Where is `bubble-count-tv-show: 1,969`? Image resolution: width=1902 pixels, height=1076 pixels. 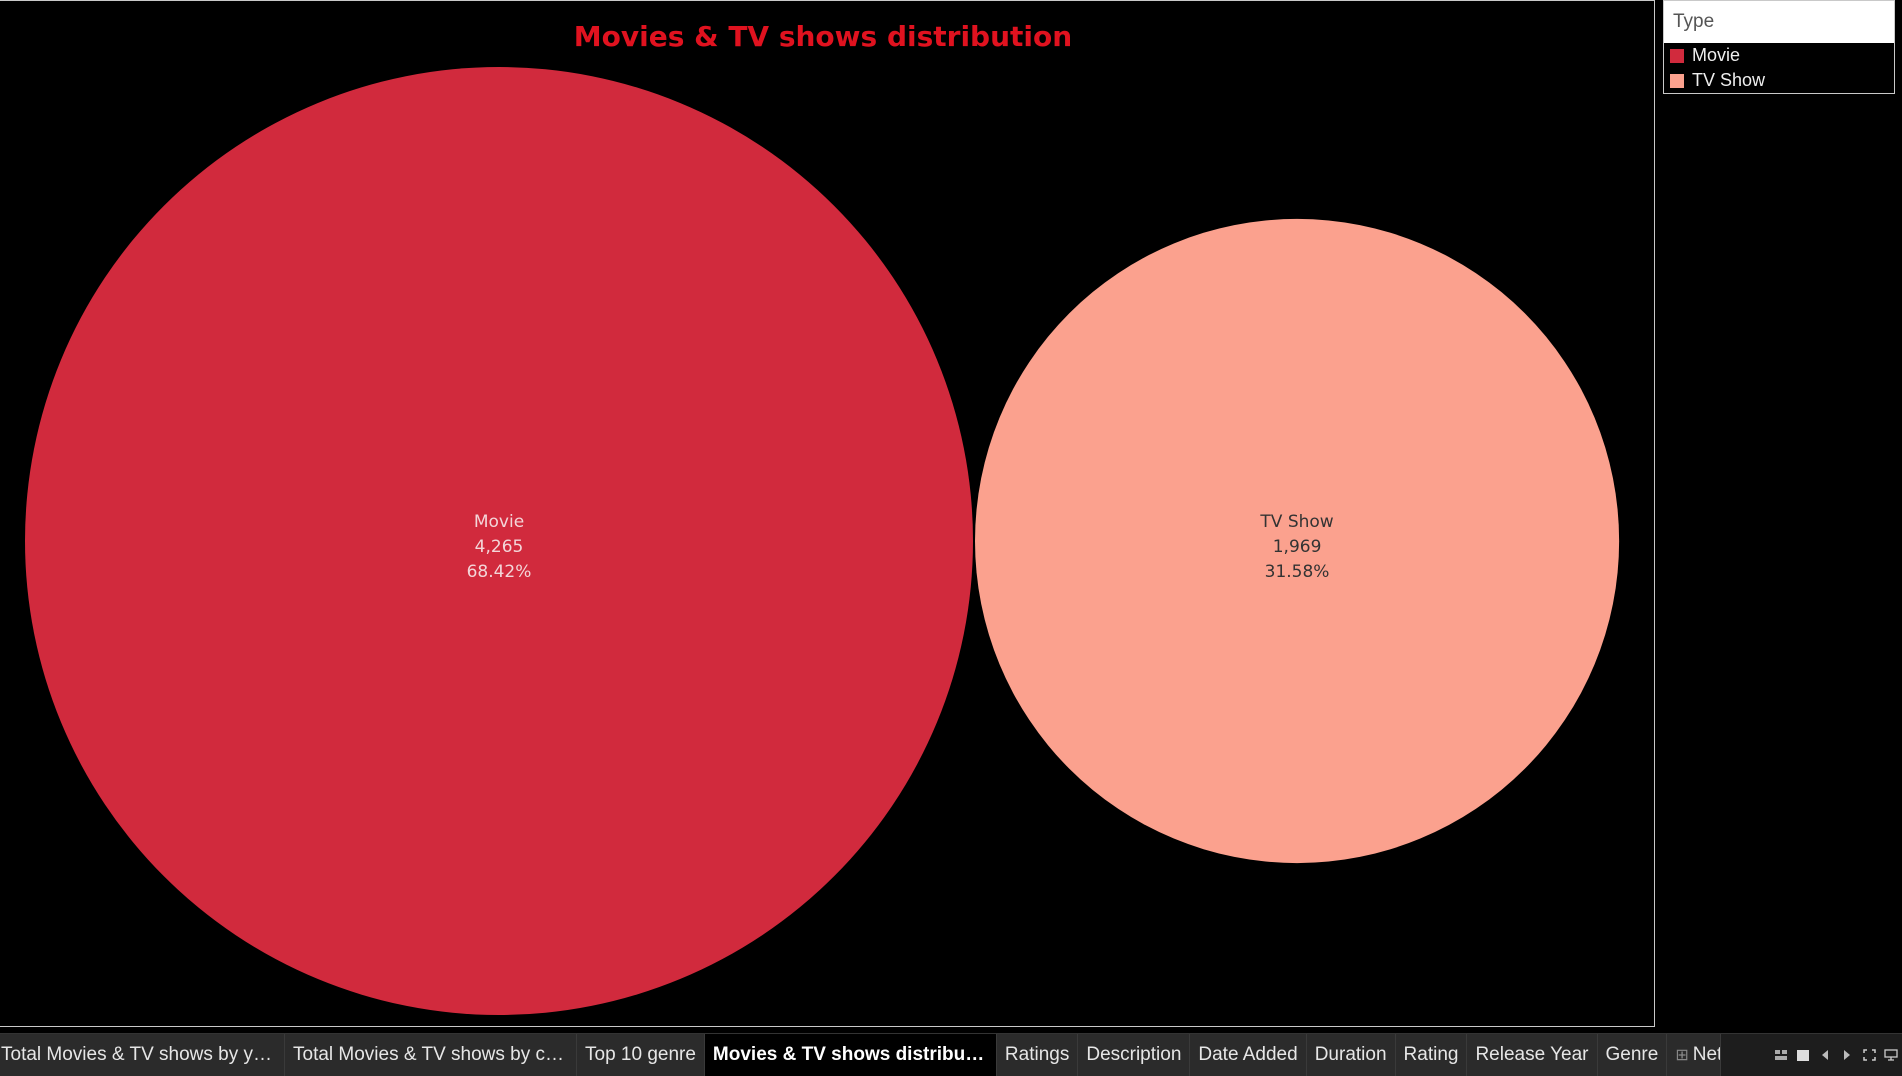 bubble-count-tv-show: 1,969 is located at coordinates (1297, 547).